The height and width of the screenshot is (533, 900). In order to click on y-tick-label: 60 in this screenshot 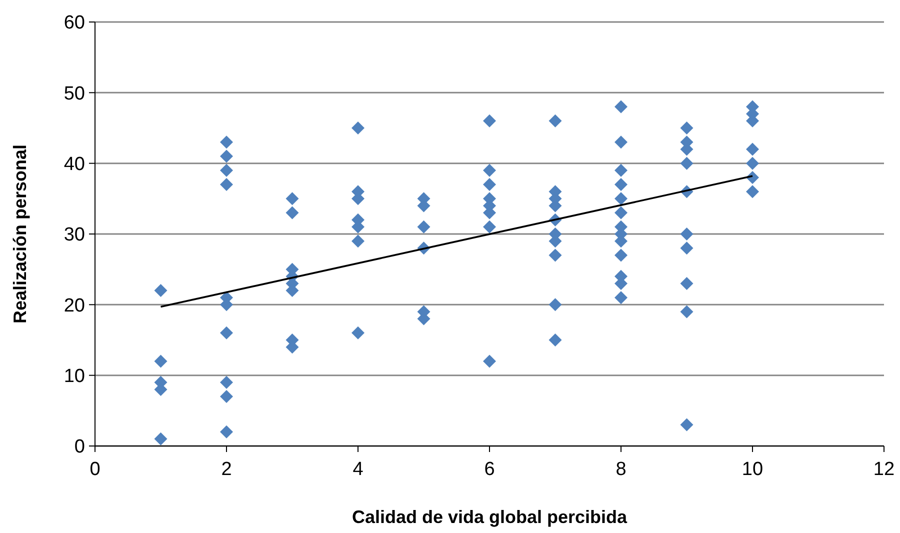, I will do `click(74, 23)`.